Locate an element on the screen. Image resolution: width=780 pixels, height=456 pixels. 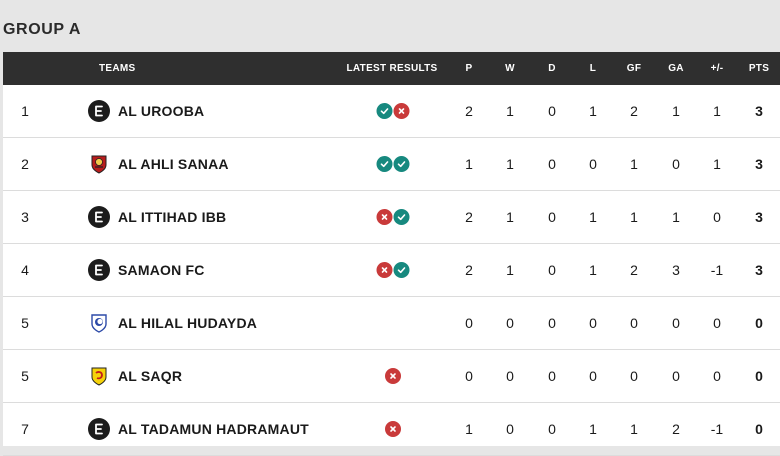
header-points: PTS is located at coordinates (759, 68).